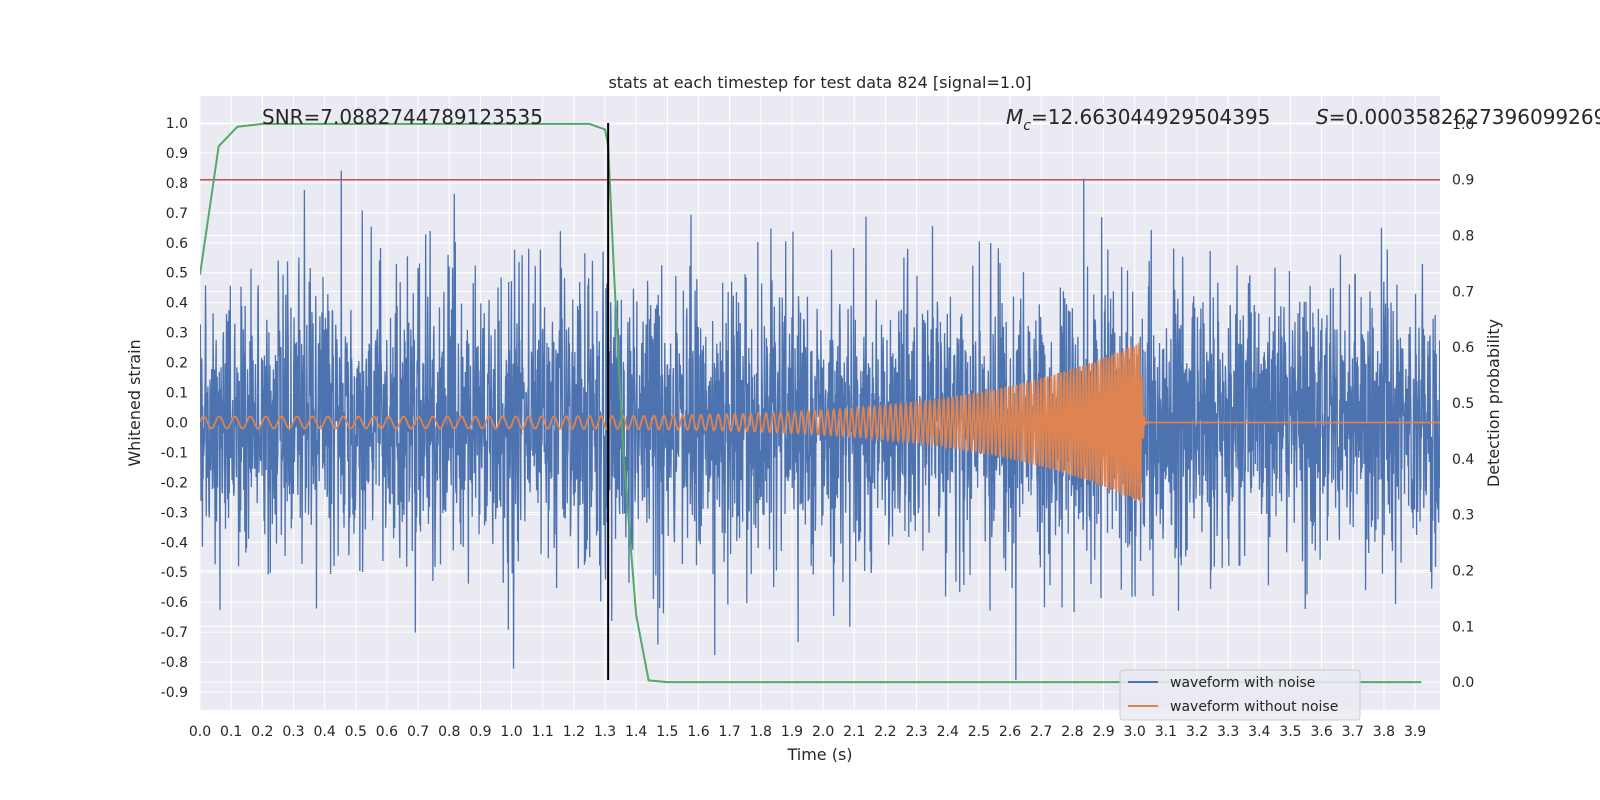 The height and width of the screenshot is (800, 1600). Describe the element at coordinates (761, 732) in the screenshot. I see `x-tick-label: 1.8` at that location.